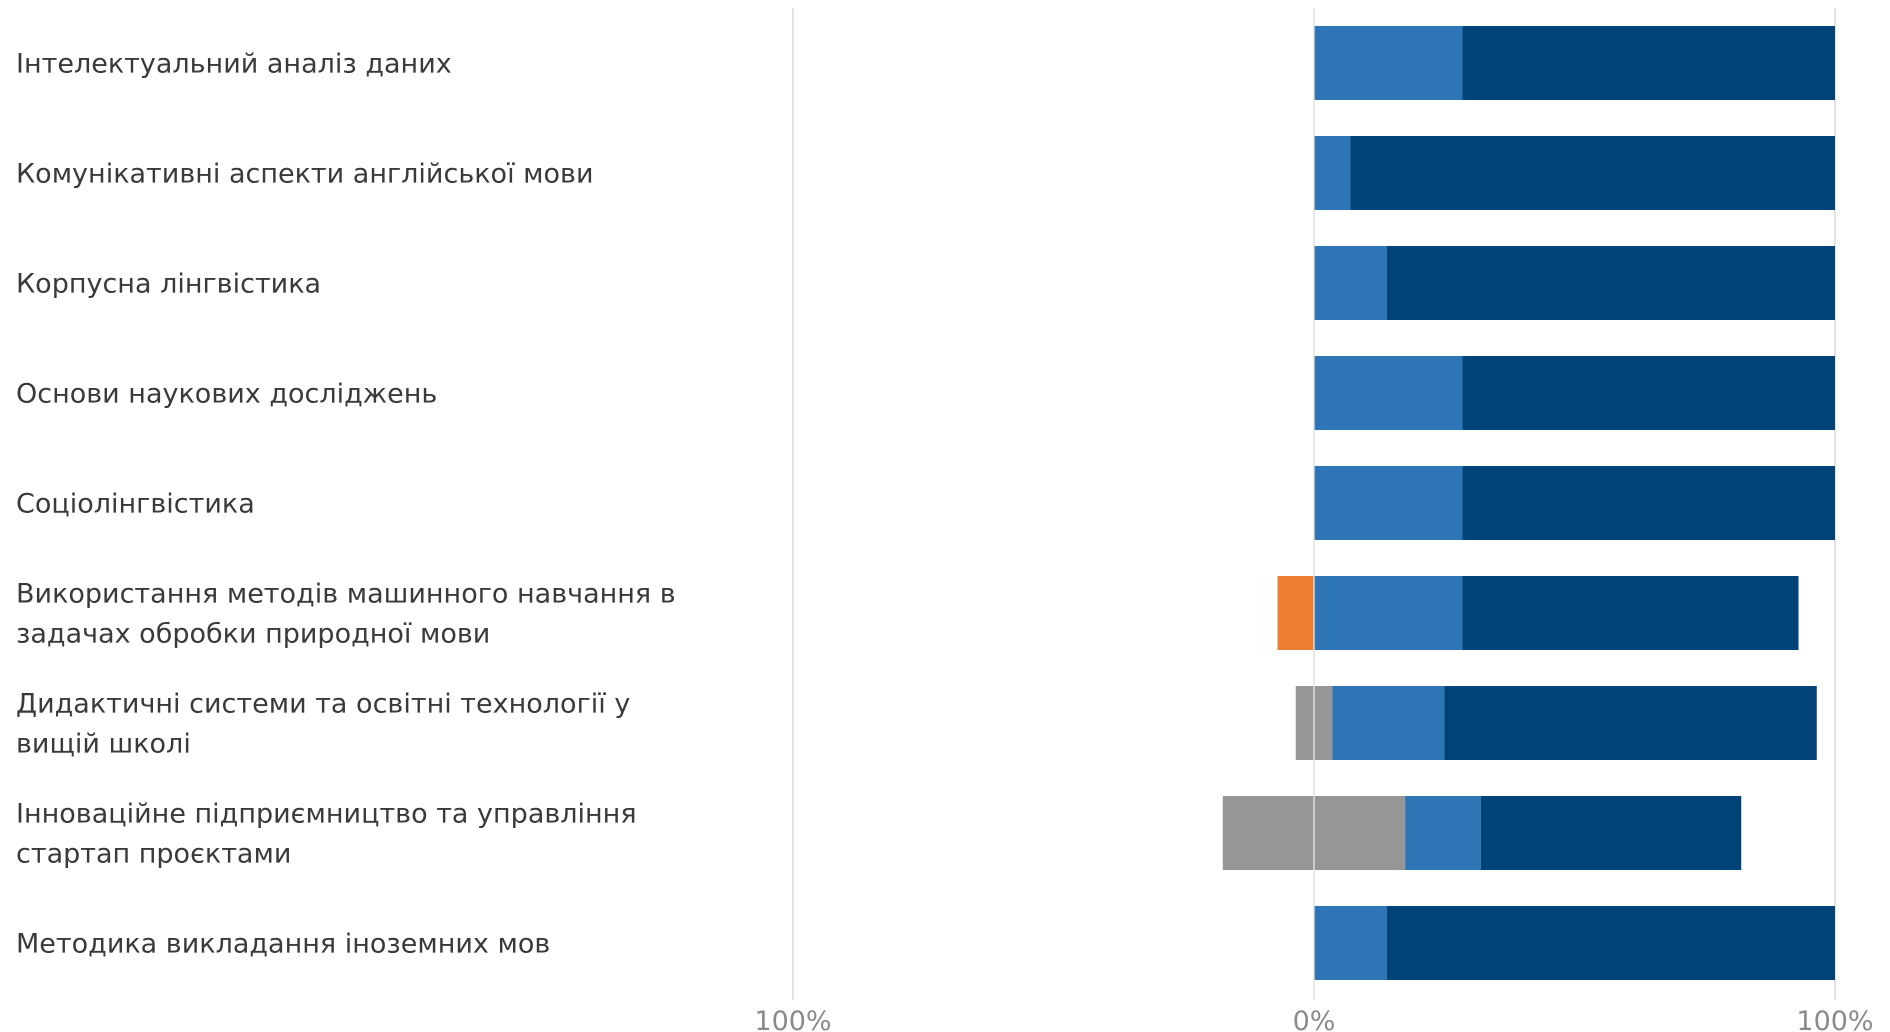 The image size is (1890, 1032). What do you see at coordinates (135, 504) in the screenshot?
I see `category-label: Соціолінгвістика` at bounding box center [135, 504].